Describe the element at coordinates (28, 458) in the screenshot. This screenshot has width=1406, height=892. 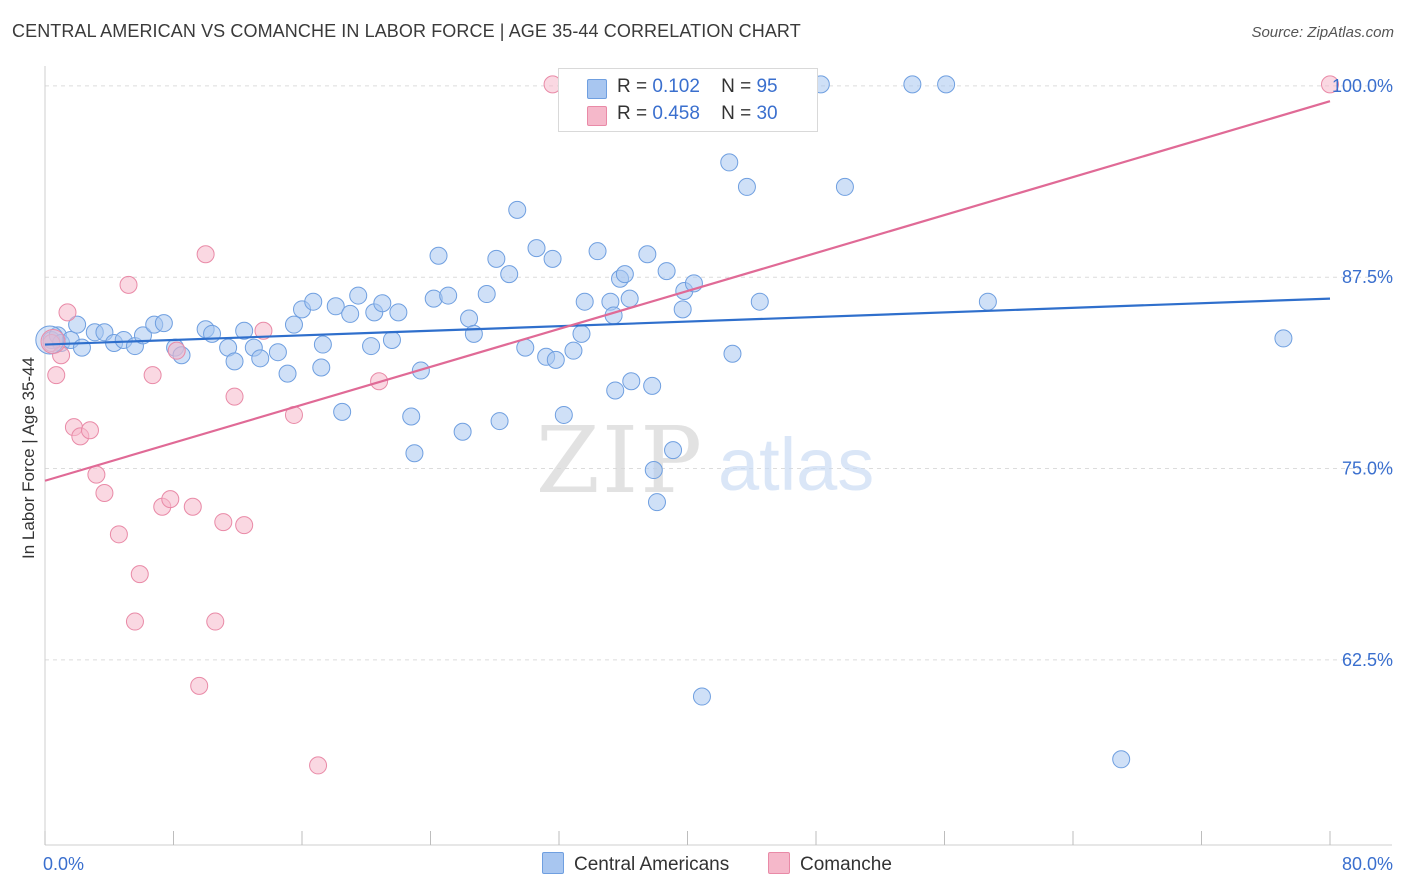
I see `y-axis-label: In Labor Force | Age 35-44` at that location.